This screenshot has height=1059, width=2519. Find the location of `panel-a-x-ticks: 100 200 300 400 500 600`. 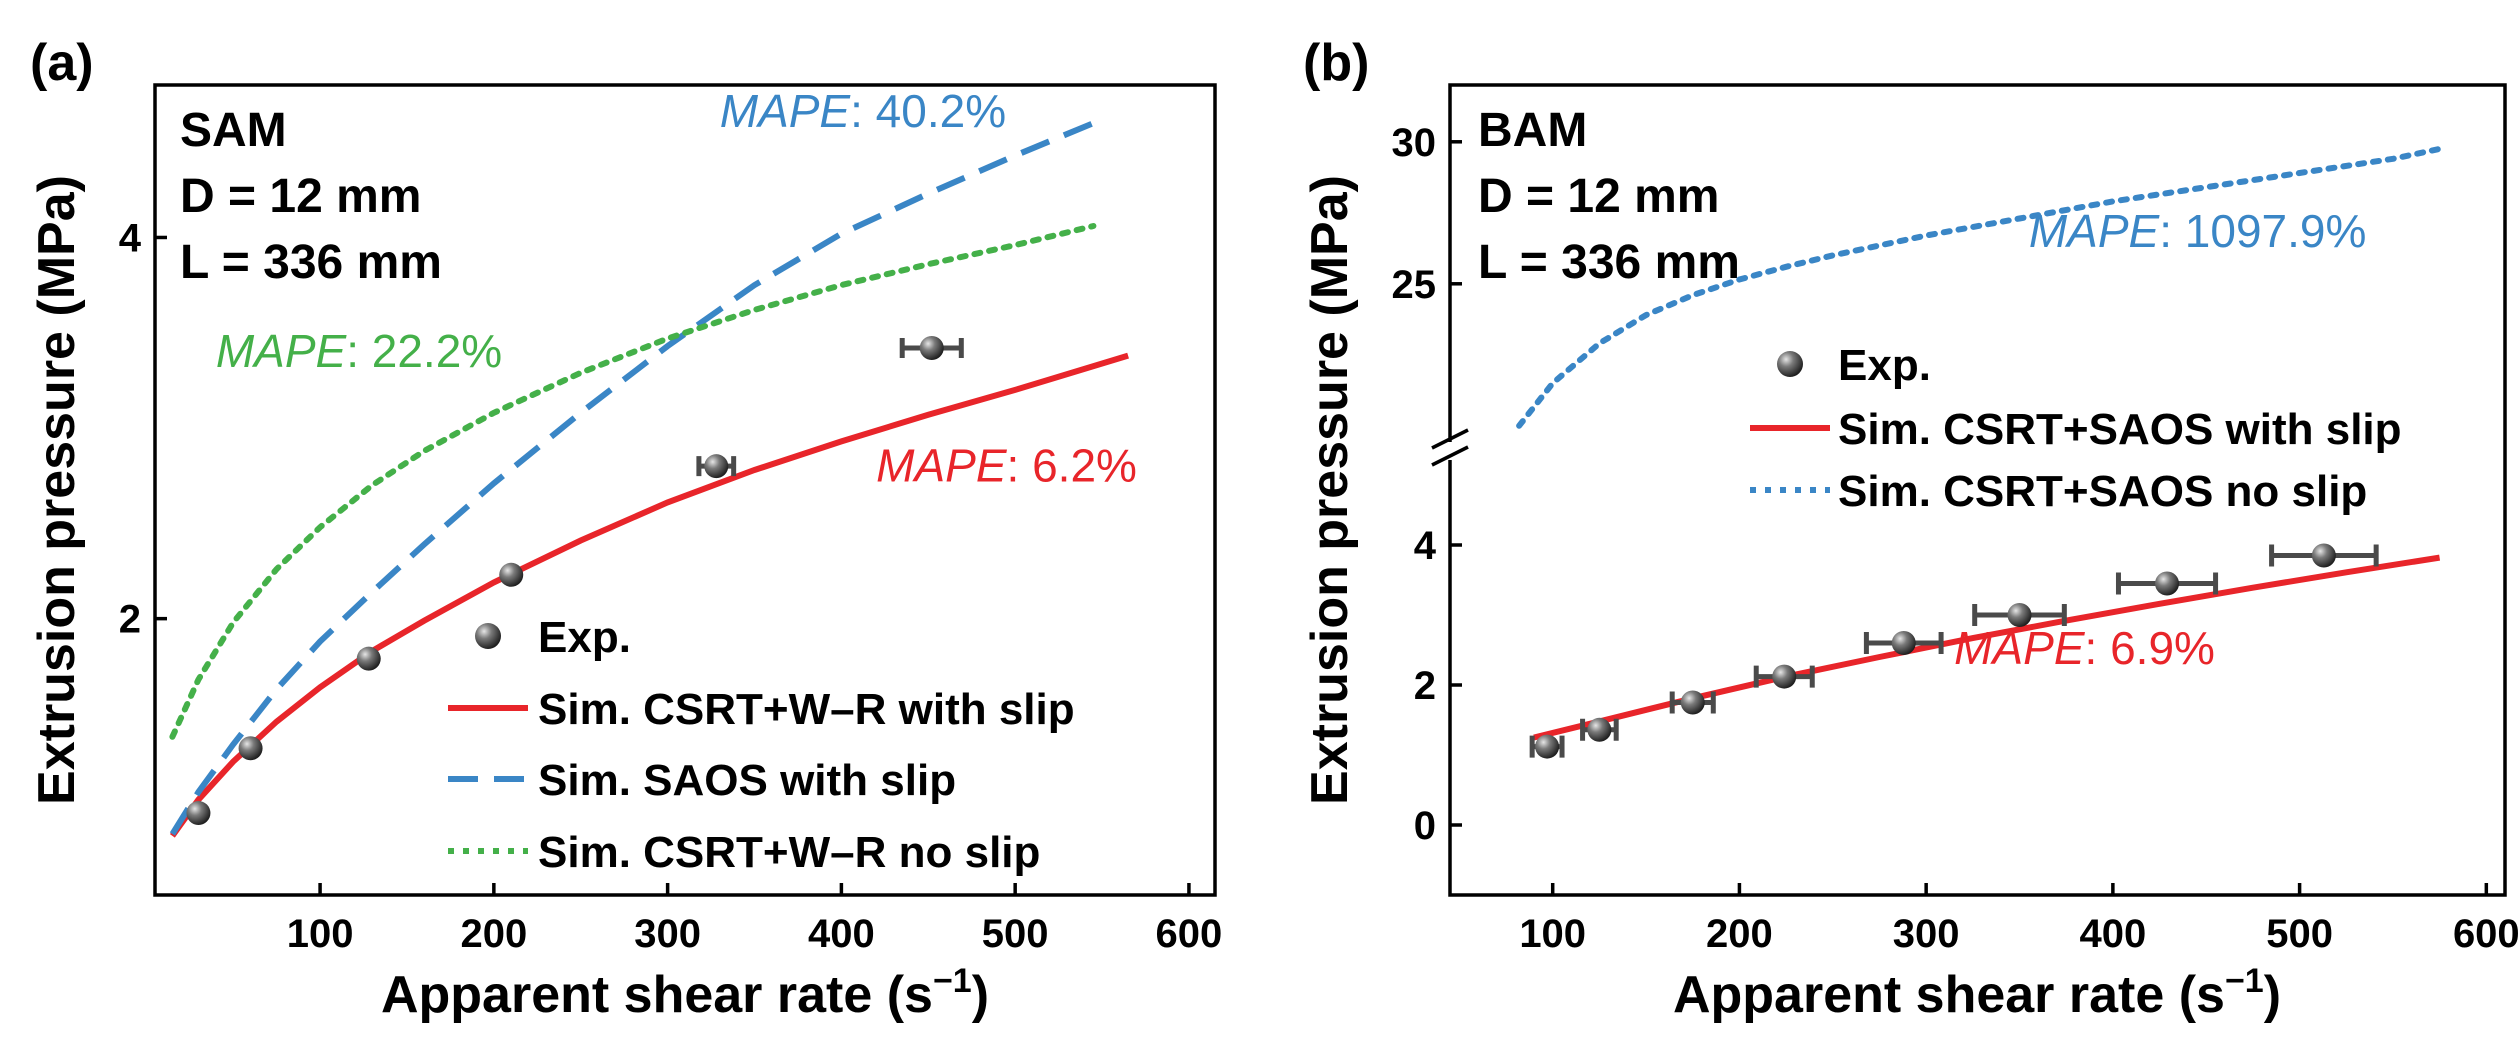

panel-a-x-ticks: 100 200 300 400 500 600 is located at coordinates (755, 919).